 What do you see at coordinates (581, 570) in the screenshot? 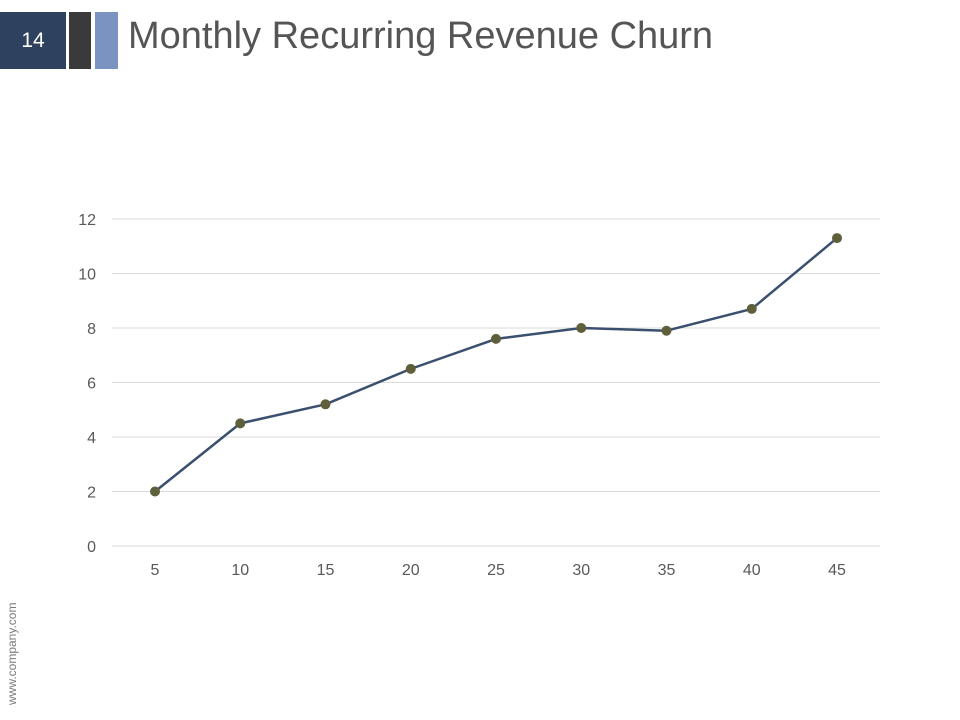
I see `x-tick-label: 30` at bounding box center [581, 570].